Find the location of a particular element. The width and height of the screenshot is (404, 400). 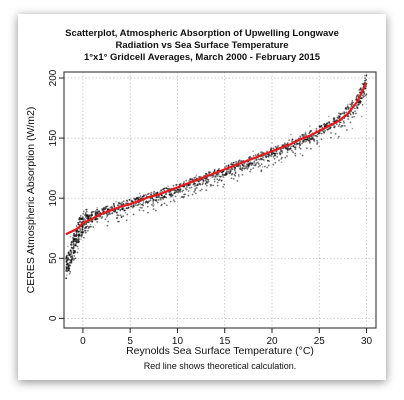

y-axis: 0 50 100 150 200 is located at coordinates (56, 195).